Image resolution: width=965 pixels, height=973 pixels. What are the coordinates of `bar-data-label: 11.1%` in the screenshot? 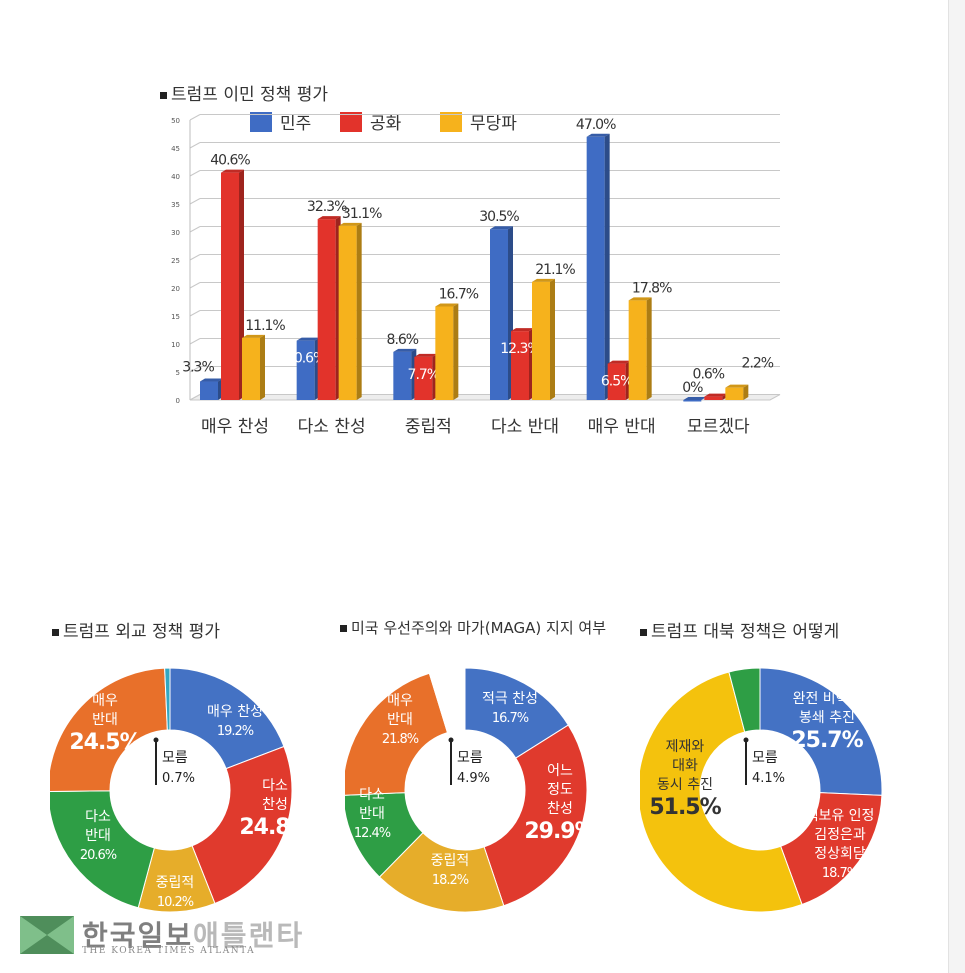 It's located at (265, 326).